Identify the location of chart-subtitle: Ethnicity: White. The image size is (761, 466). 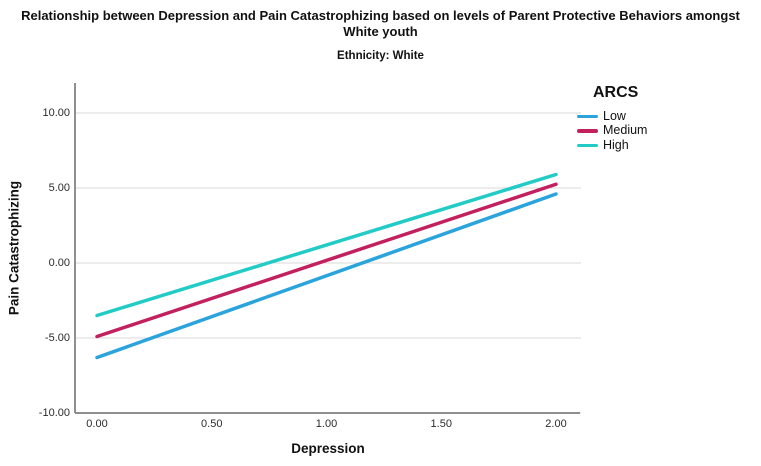
(380, 56).